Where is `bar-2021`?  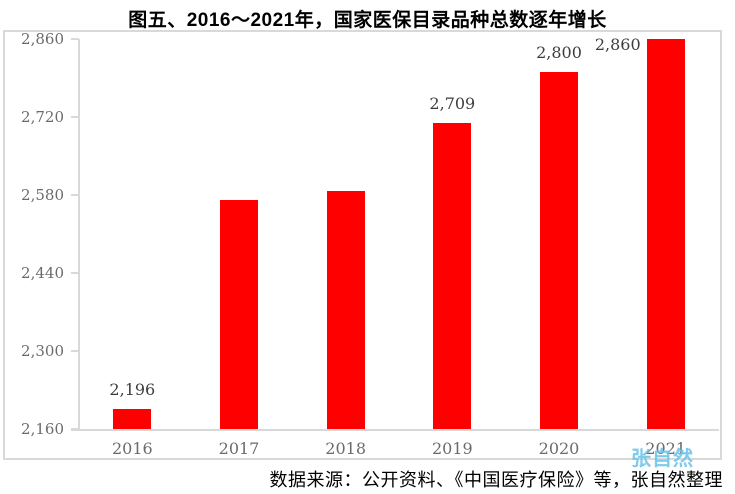
bar-2021 is located at coordinates (665, 234).